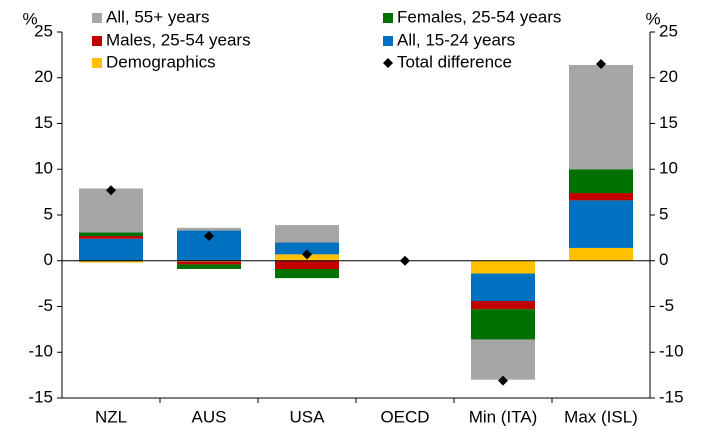 The width and height of the screenshot is (706, 430). I want to click on x-tick-label: Min (ITA), so click(503, 416).